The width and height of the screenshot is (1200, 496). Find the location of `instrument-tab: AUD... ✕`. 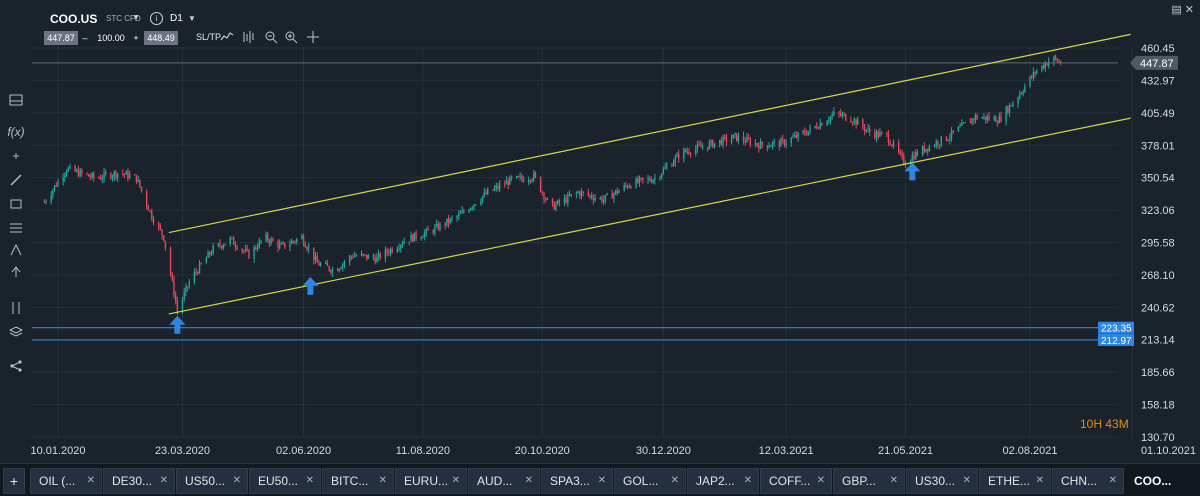

instrument-tab: AUD... ✕ is located at coordinates (504, 481).